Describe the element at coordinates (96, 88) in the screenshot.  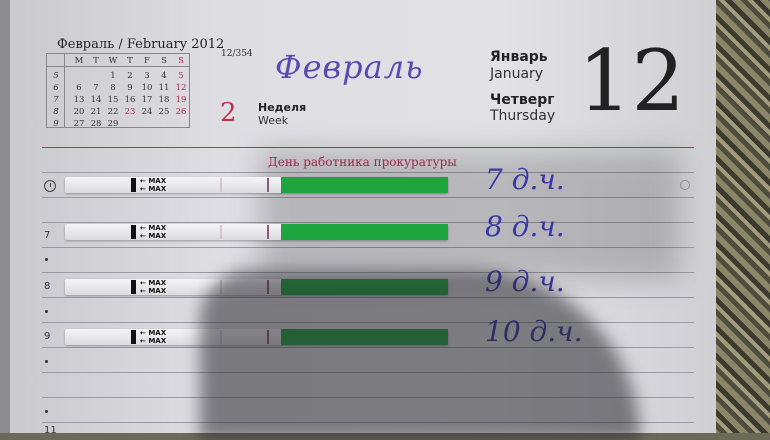
I see `calendar-day: 7` at that location.